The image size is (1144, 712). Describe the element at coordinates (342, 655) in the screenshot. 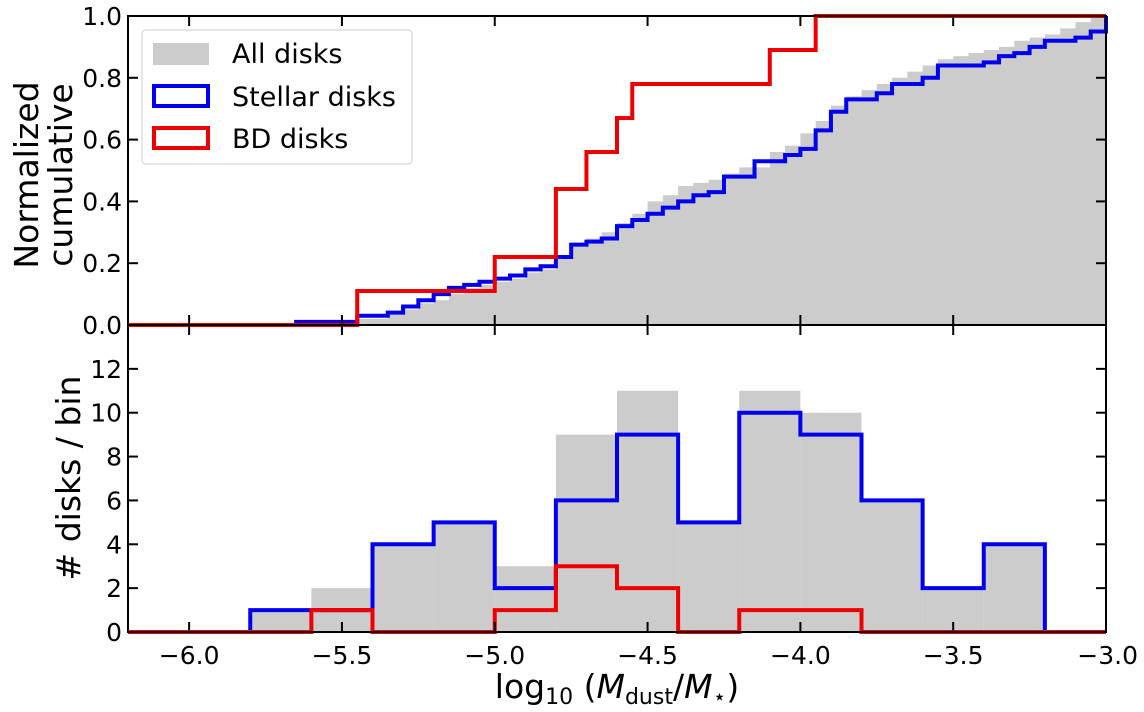

I see `histogram-xtick-label: −5.5` at that location.